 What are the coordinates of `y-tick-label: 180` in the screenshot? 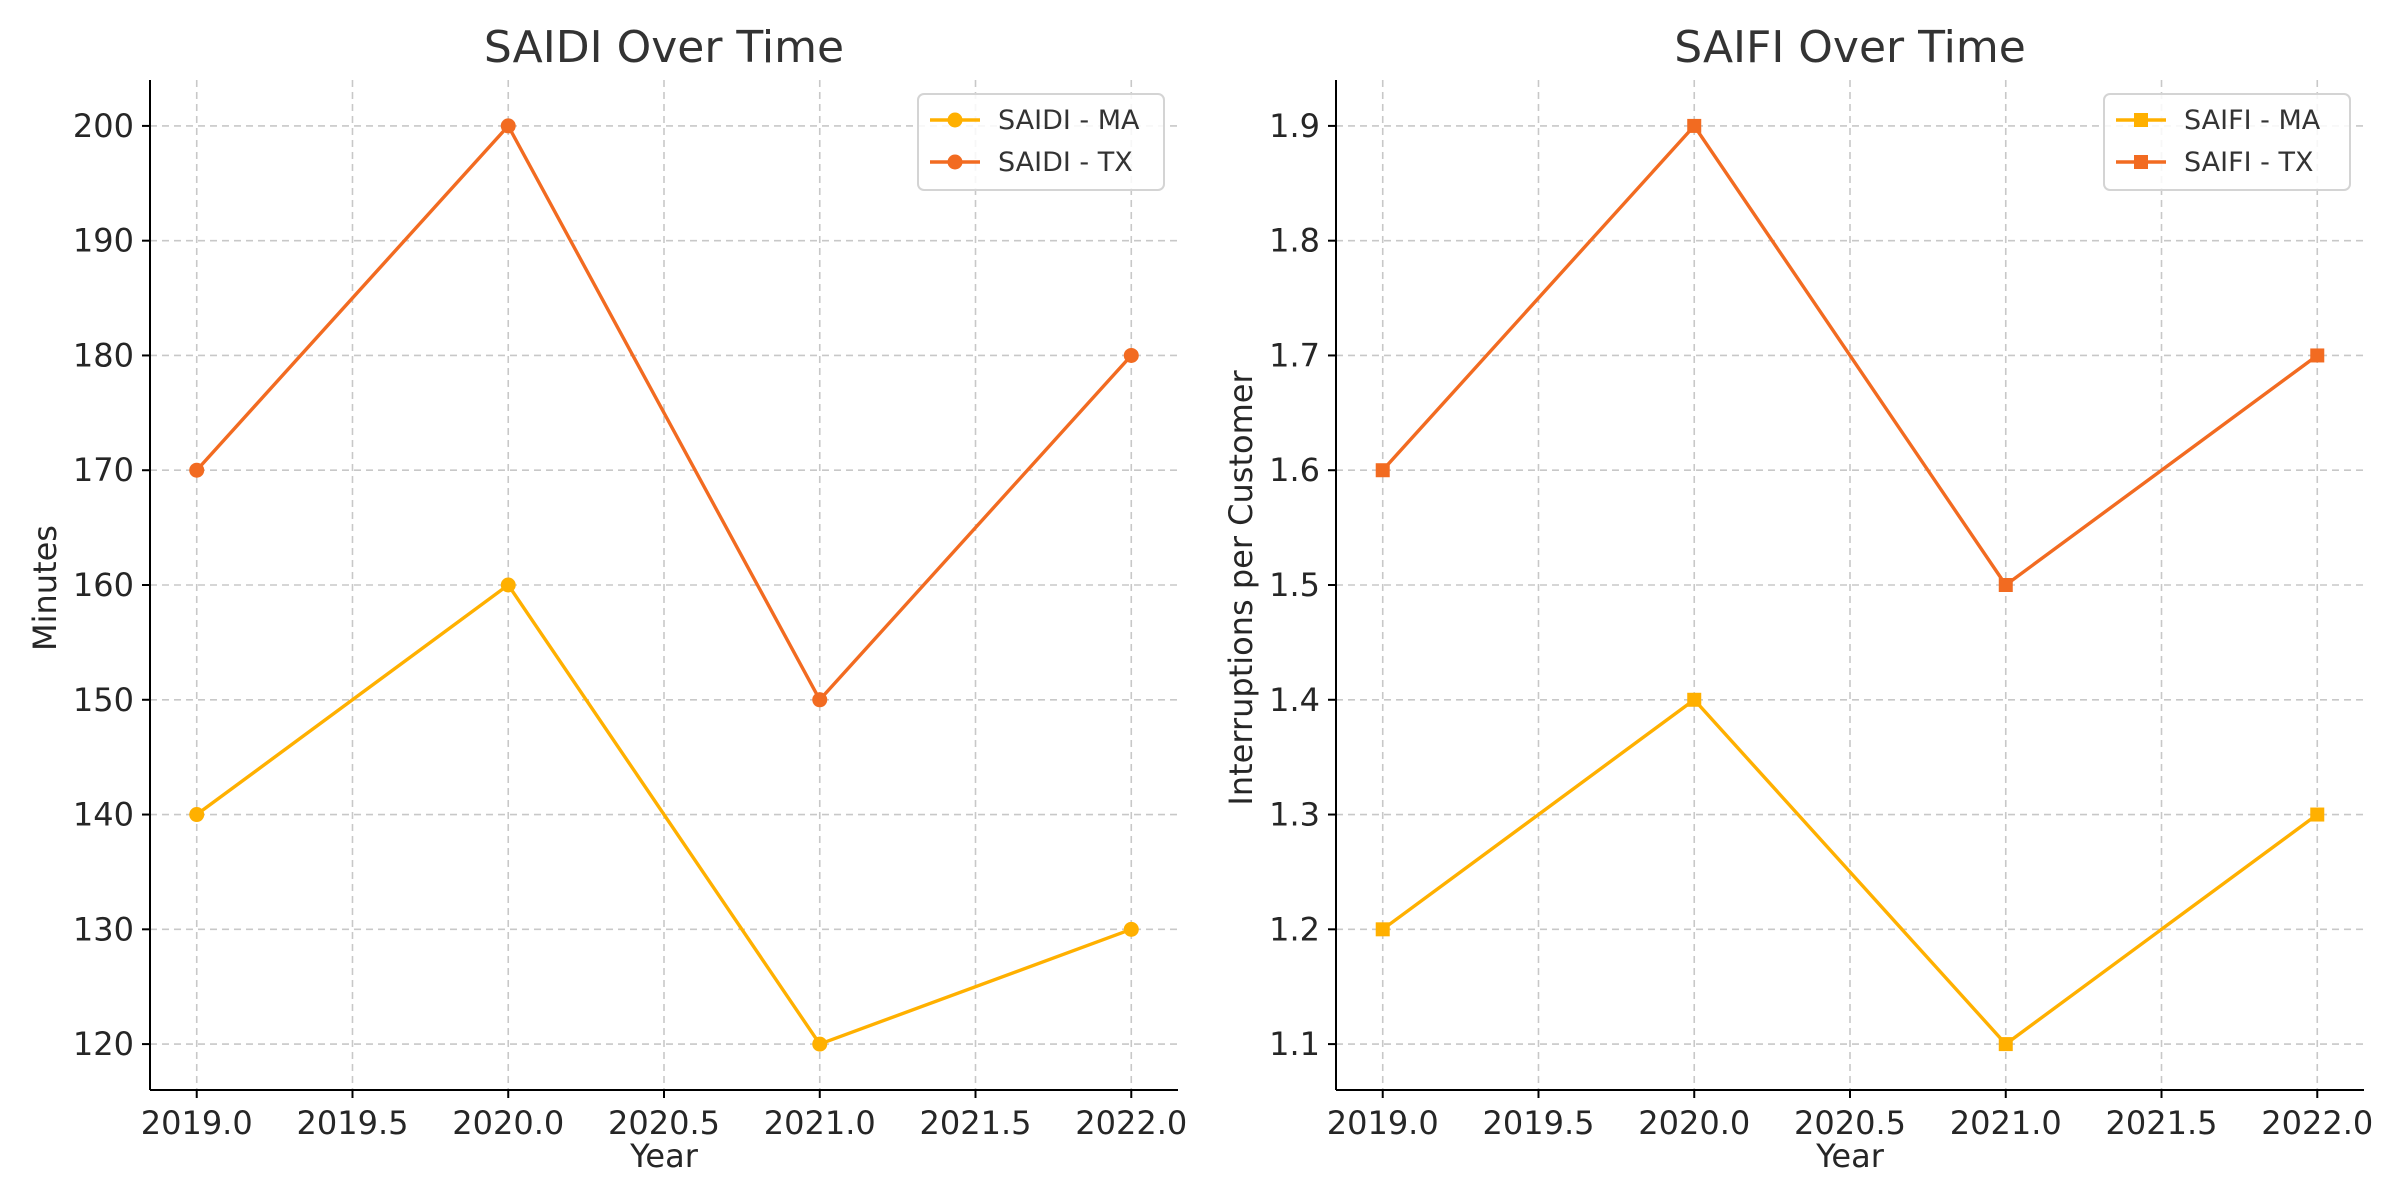 It's located at (103, 355).